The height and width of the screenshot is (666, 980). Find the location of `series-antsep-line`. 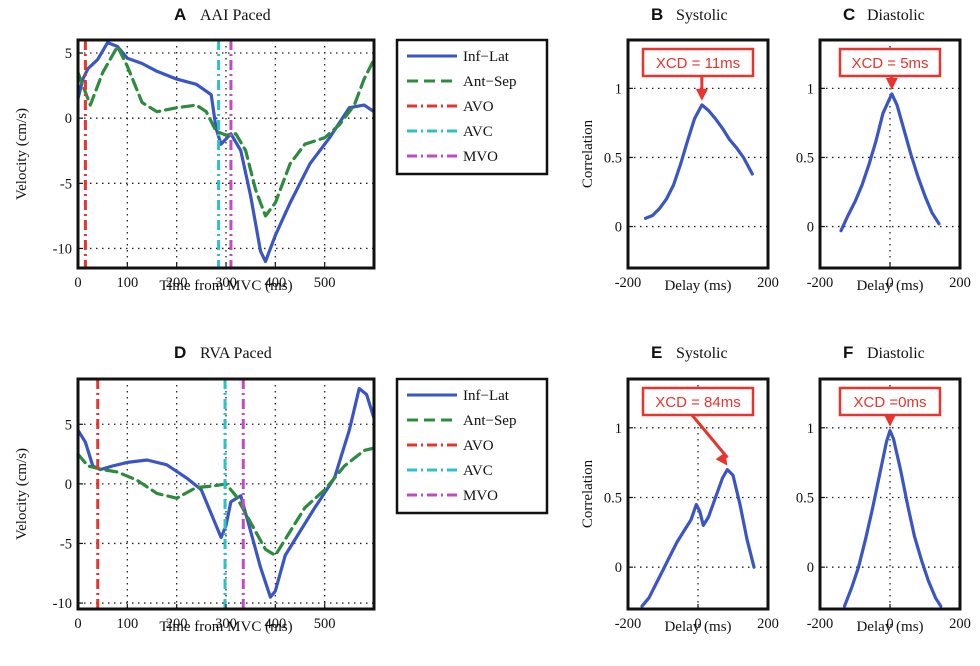

series-antsep-line is located at coordinates (226, 131).